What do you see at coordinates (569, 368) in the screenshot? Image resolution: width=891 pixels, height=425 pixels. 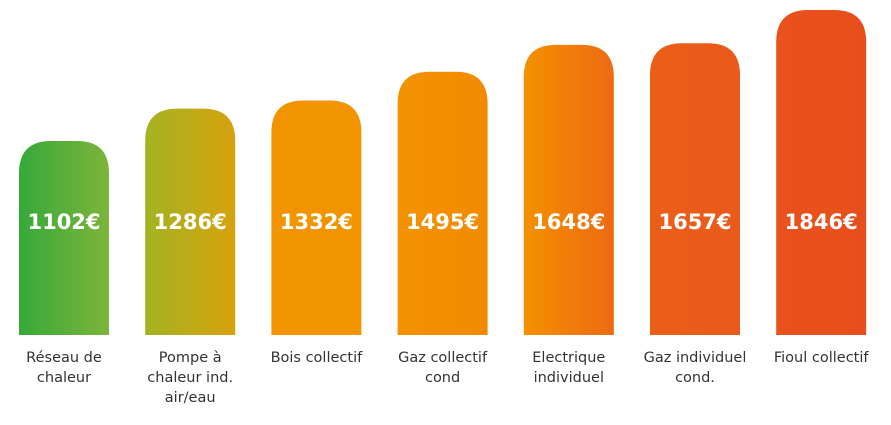 I see `category-label: Electrique individuel` at bounding box center [569, 368].